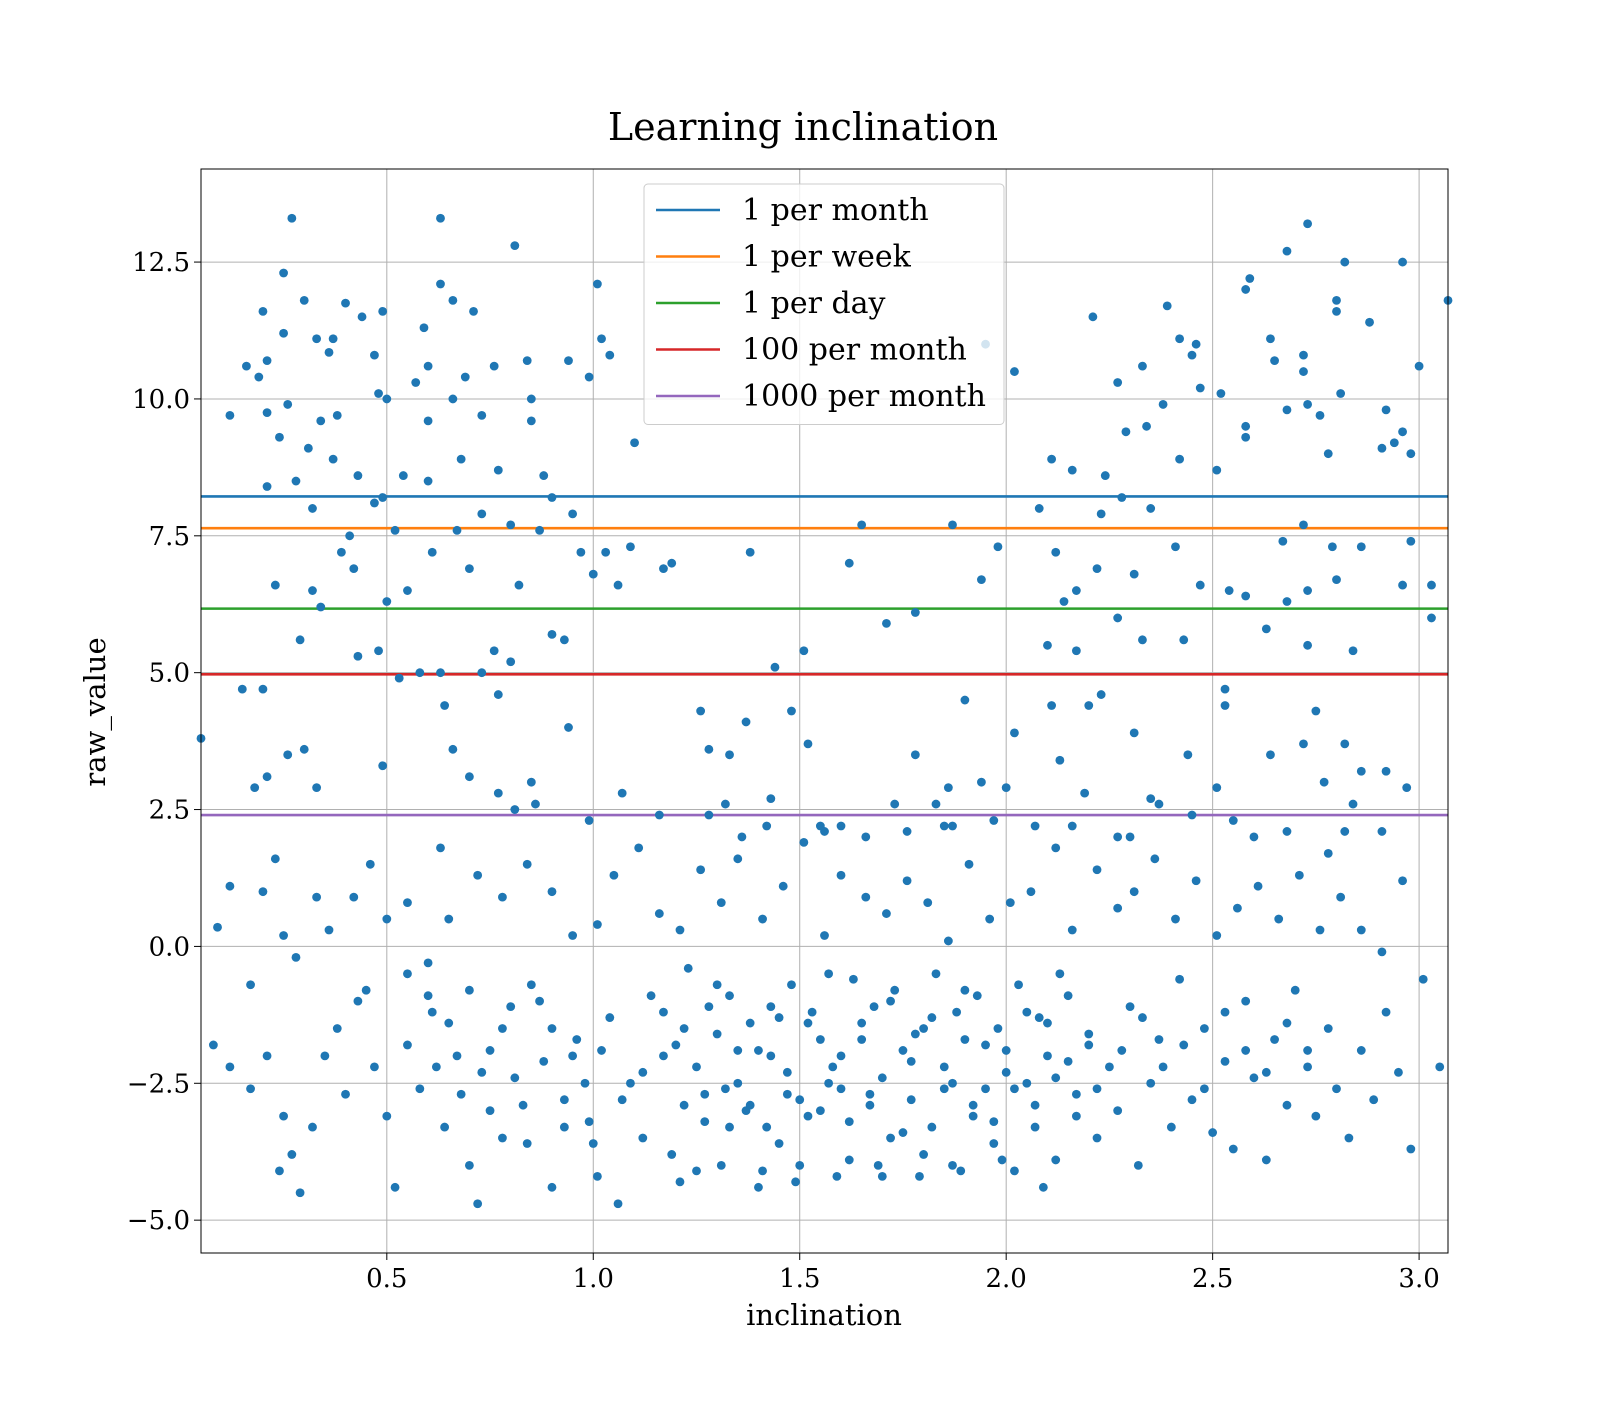 This screenshot has height=1405, width=1600. I want to click on x-axis-label: inclination, so click(824, 1315).